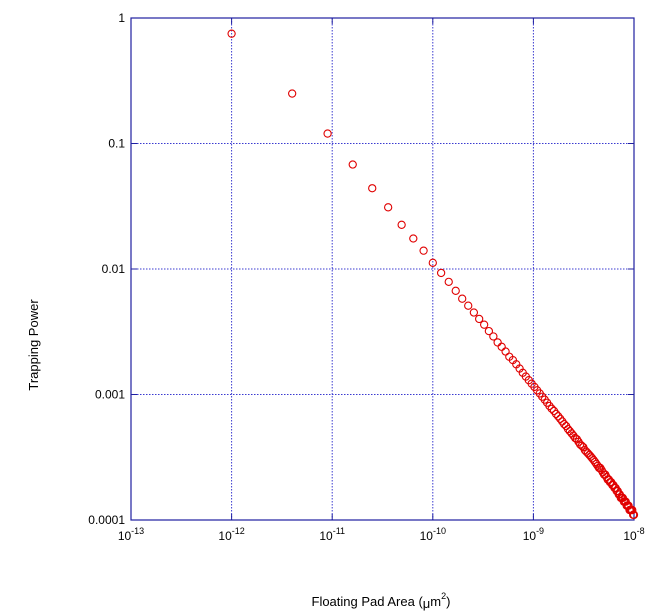  I want to click on y-axis-title: Trapping Power, so click(33, 345).